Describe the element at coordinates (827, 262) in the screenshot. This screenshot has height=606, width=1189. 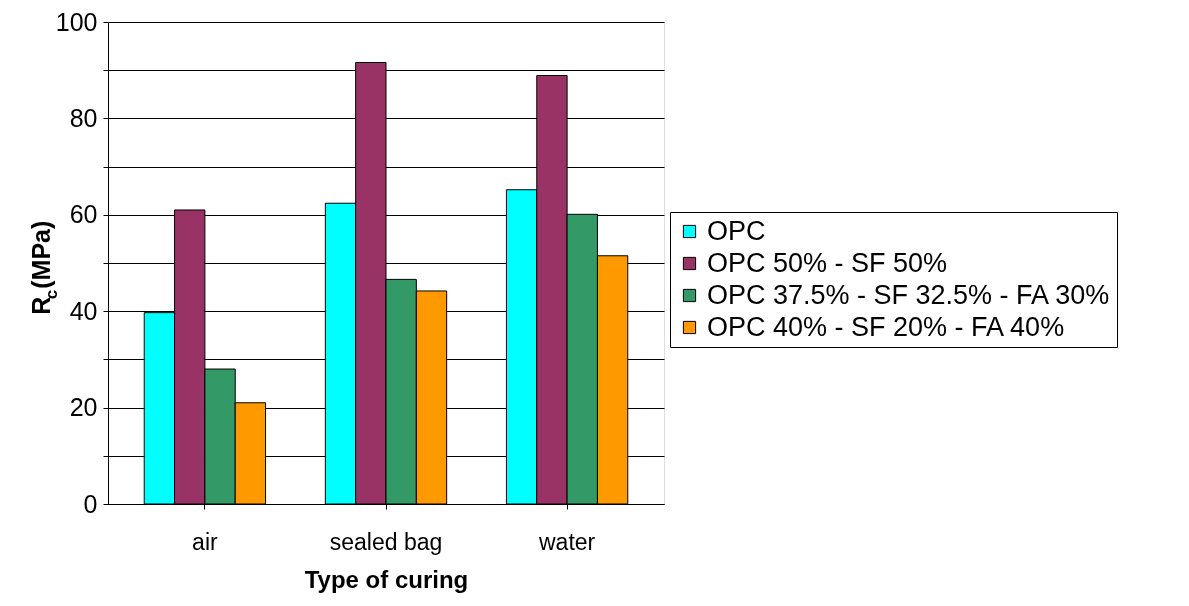
I see `legend-label: OPC 50% - SF 50%` at that location.